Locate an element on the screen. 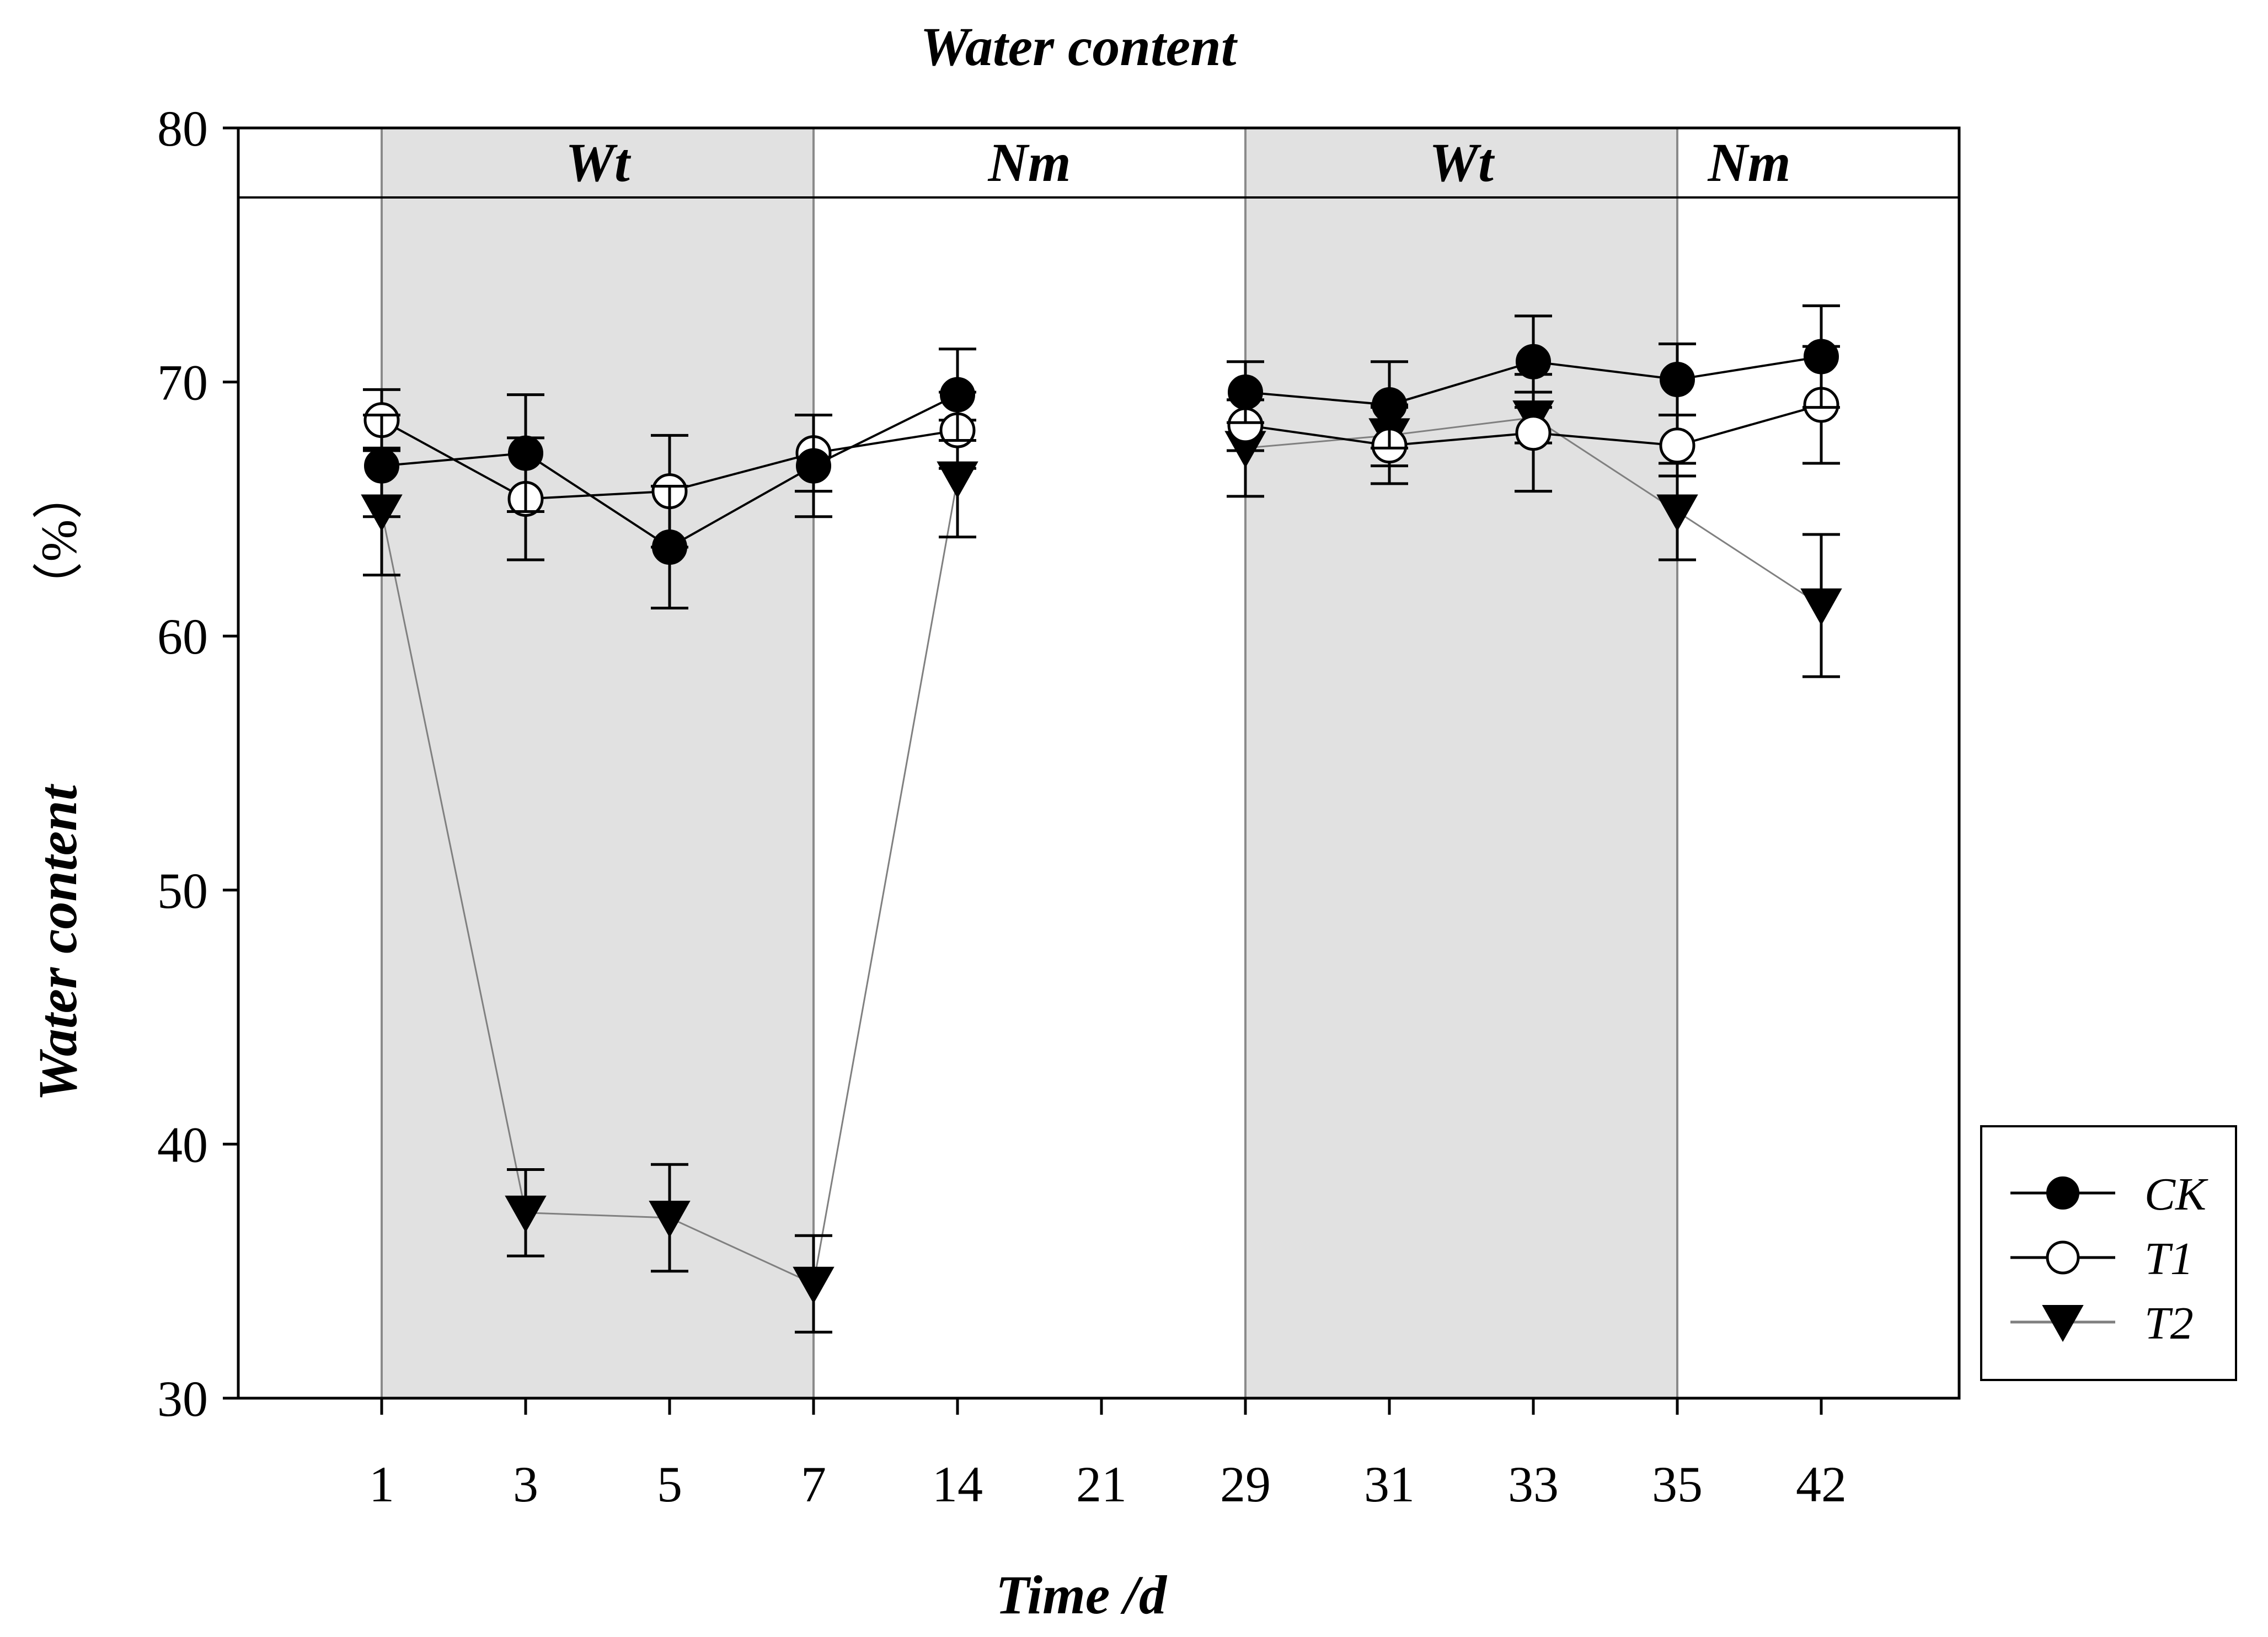 This screenshot has width=2268, height=1637. phase-label-1: Wt is located at coordinates (598, 162).